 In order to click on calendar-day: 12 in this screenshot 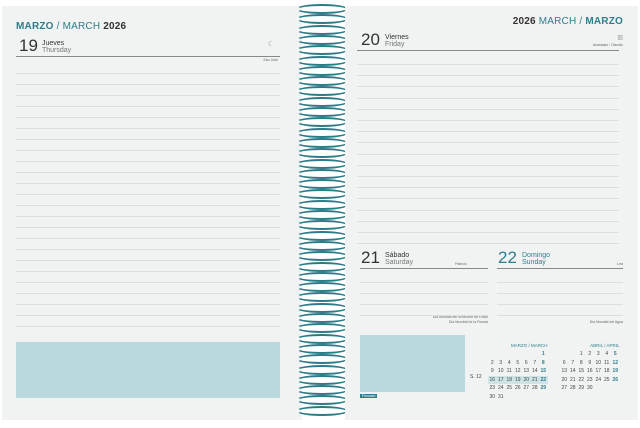, I will do `click(615, 362)`.